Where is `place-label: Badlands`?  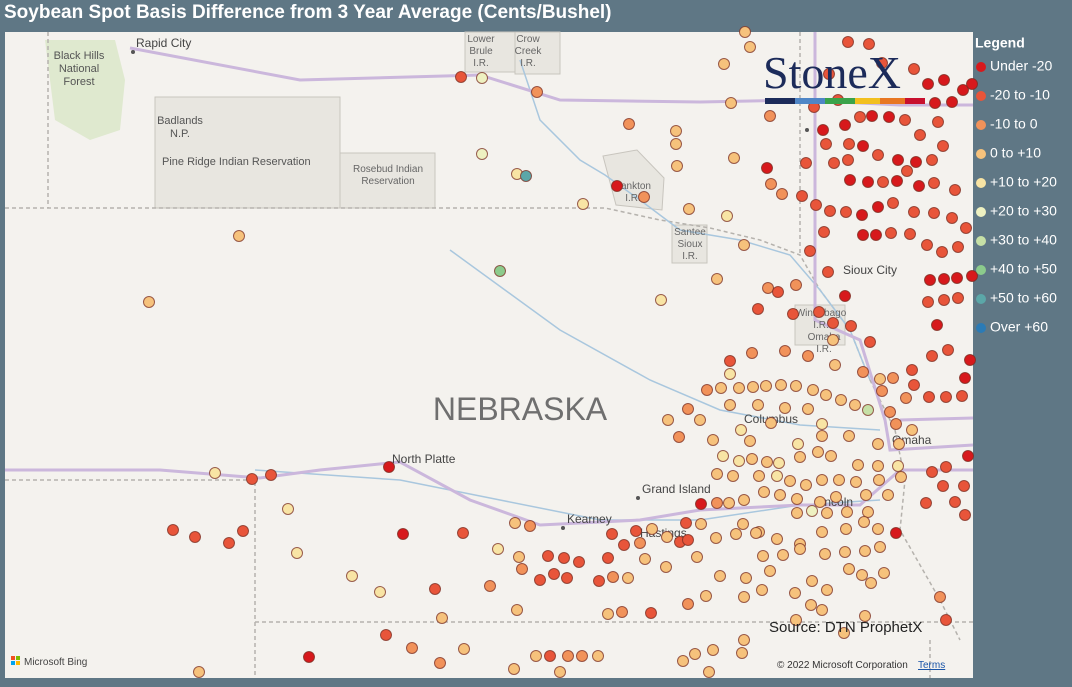
place-label: Badlands is located at coordinates (180, 121).